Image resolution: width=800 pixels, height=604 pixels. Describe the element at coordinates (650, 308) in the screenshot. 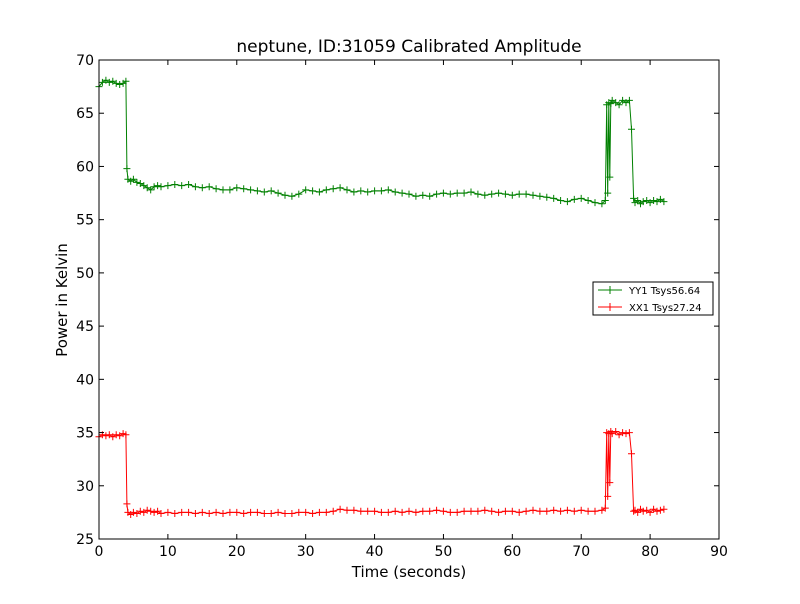

I see `legend-item-xx1: XX1 Tsys27.24` at that location.